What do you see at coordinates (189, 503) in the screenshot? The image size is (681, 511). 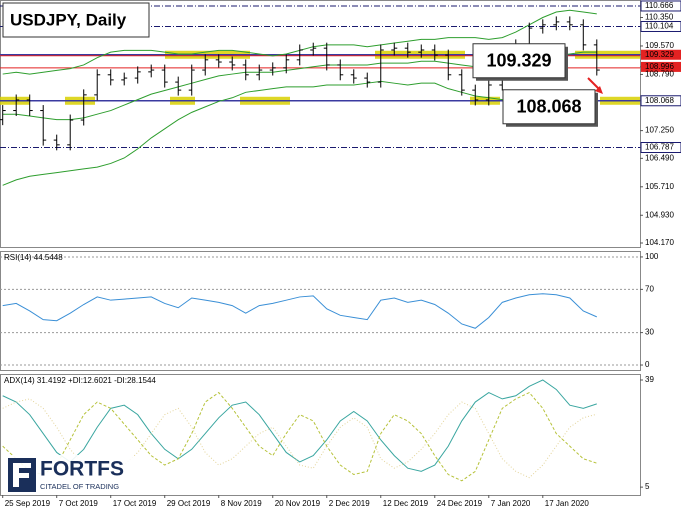 I see `x-tick-label: 29 Oct 2019` at bounding box center [189, 503].